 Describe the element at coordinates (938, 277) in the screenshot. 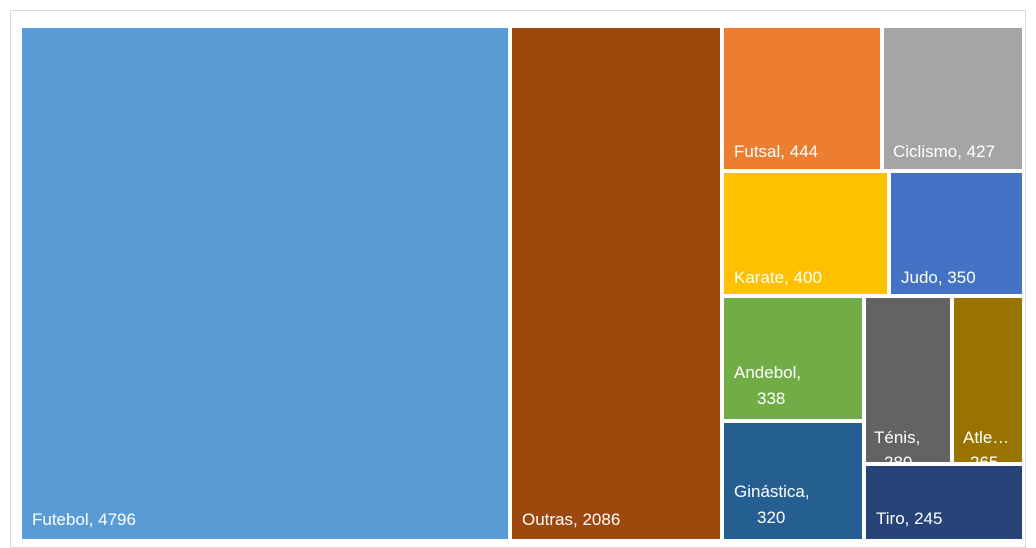

I see `tile-label: Judo, 350` at that location.